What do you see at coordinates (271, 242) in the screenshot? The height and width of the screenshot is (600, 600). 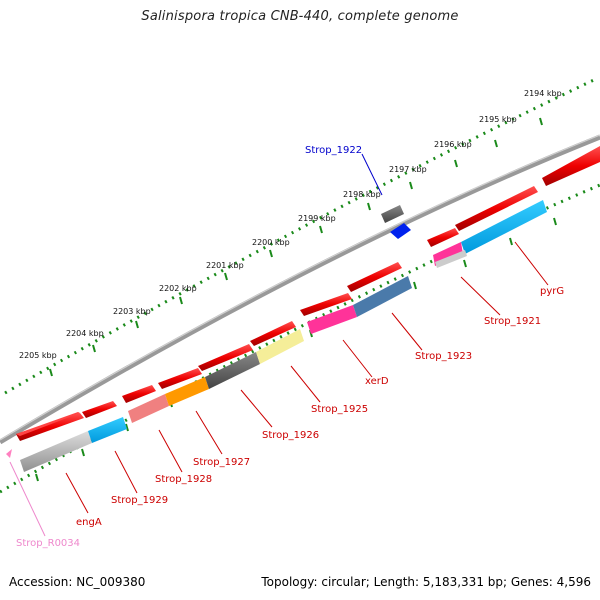 I see `scale-label-2200: 2200 kbp` at bounding box center [271, 242].